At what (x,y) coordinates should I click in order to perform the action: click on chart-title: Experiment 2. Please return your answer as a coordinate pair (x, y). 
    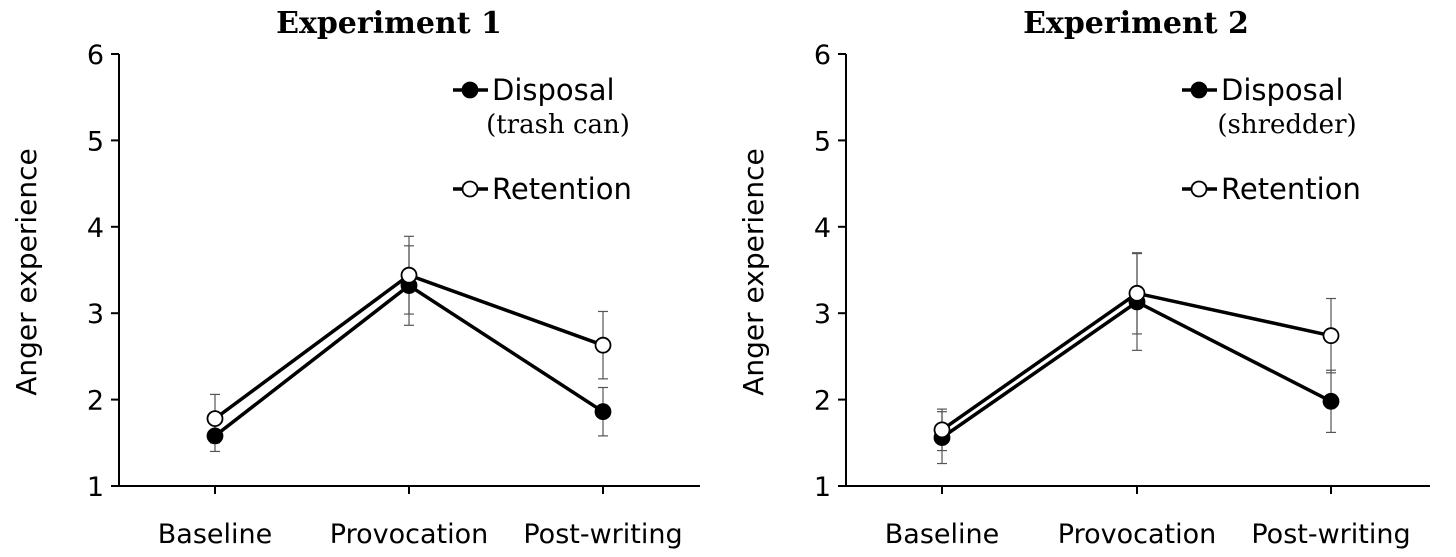
    Looking at the image, I should click on (1136, 23).